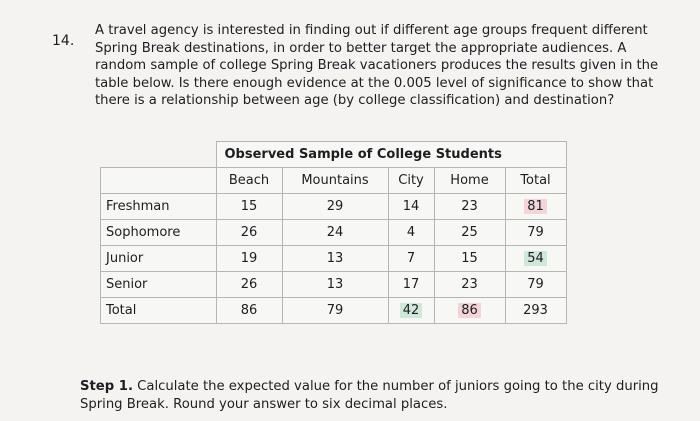 This screenshot has height=421, width=700. I want to click on cell-text: 29, so click(335, 206).